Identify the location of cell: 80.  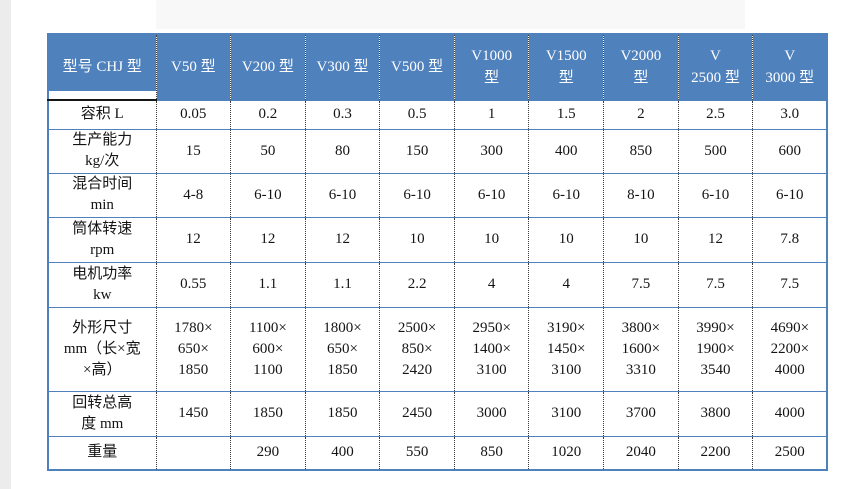
(342, 151).